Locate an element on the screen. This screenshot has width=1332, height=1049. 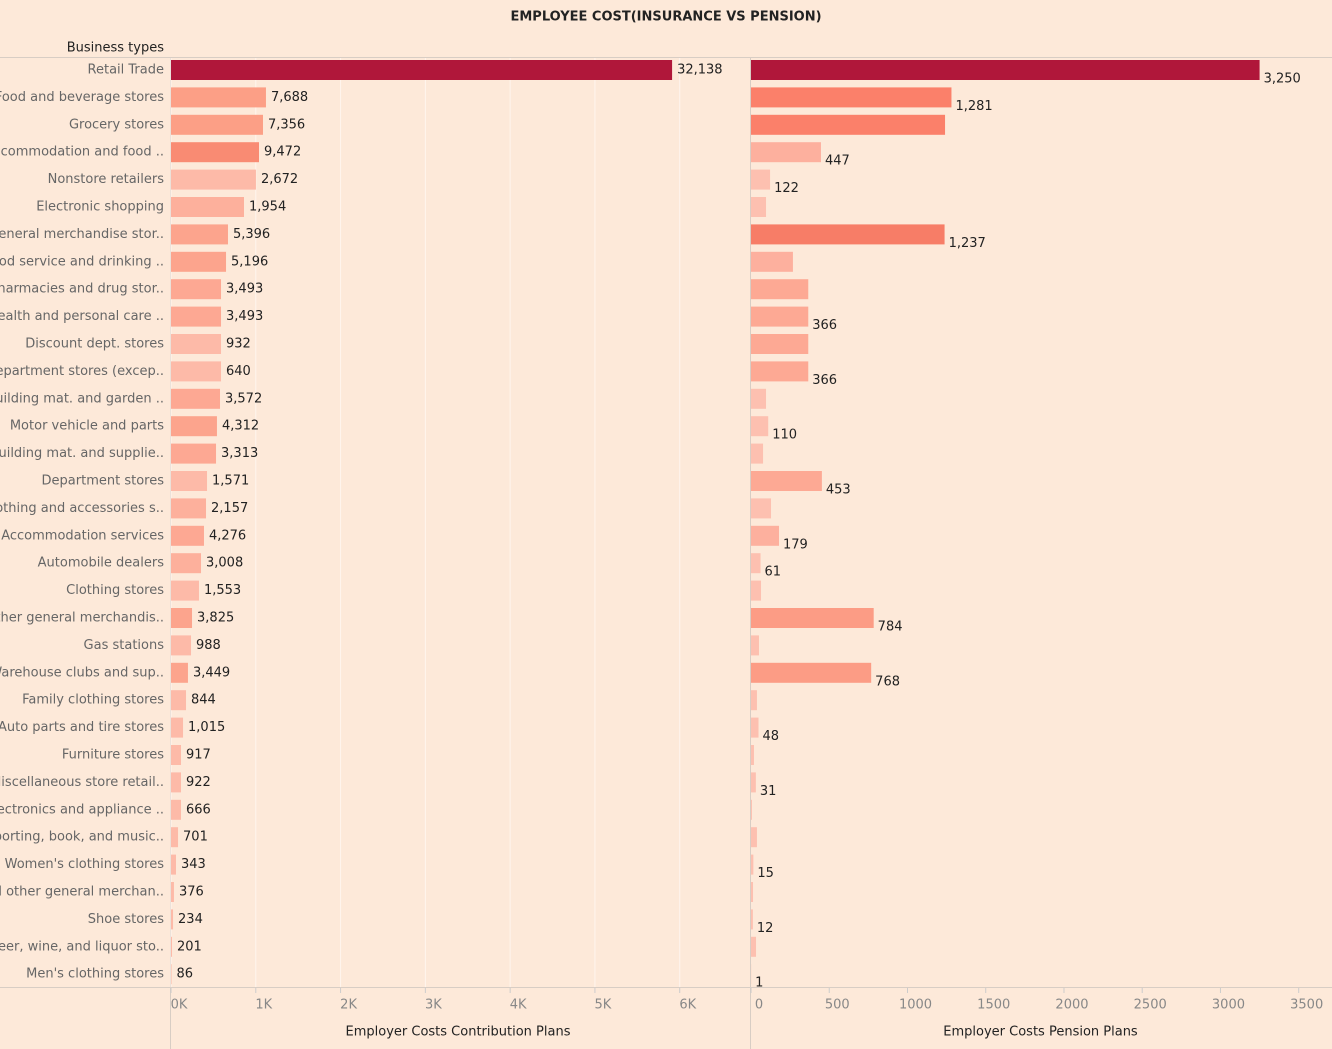
category-label: Clothing stores is located at coordinates (115, 590).